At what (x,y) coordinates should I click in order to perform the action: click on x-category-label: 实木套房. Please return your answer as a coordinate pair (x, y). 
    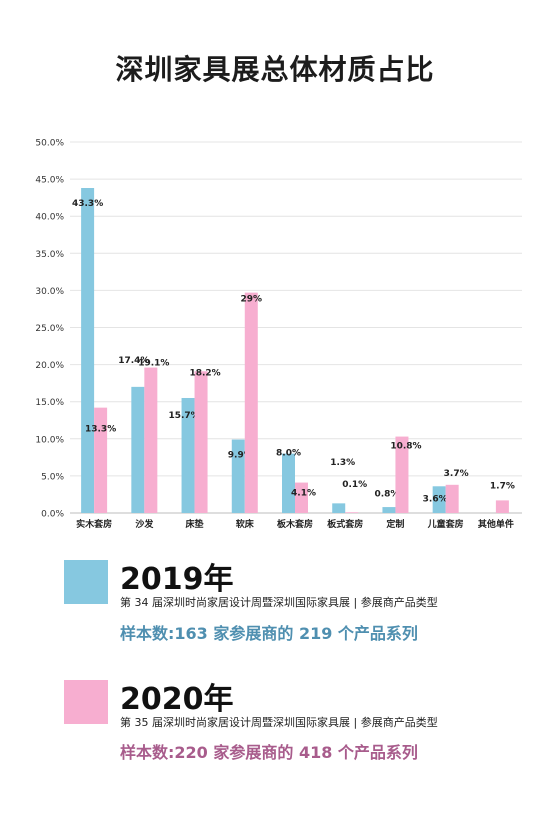
    Looking at the image, I should click on (94, 524).